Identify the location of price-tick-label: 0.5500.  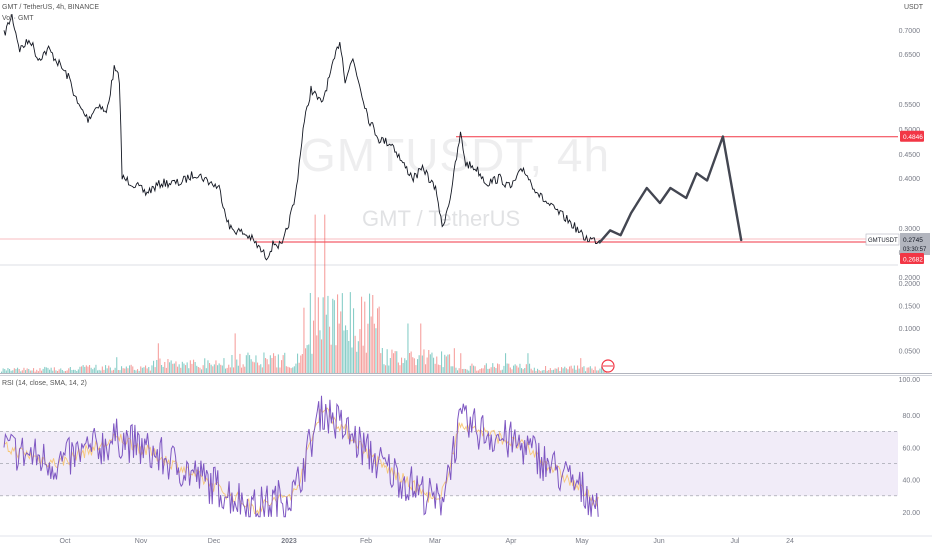
(910, 105).